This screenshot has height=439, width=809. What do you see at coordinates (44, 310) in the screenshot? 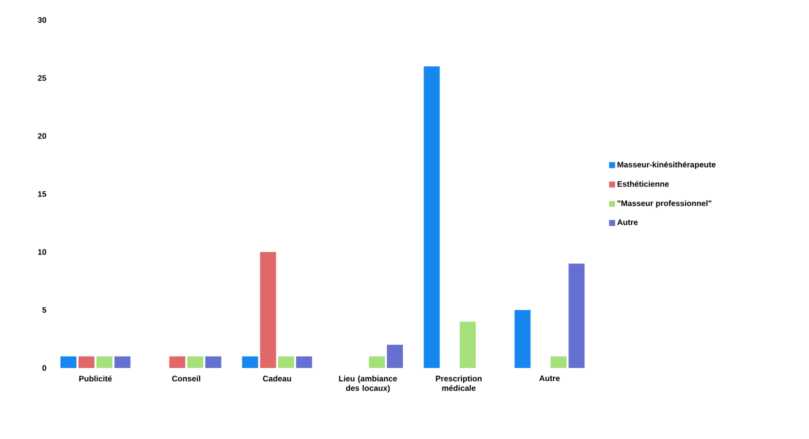
I see `y-tick-label: 5` at bounding box center [44, 310].